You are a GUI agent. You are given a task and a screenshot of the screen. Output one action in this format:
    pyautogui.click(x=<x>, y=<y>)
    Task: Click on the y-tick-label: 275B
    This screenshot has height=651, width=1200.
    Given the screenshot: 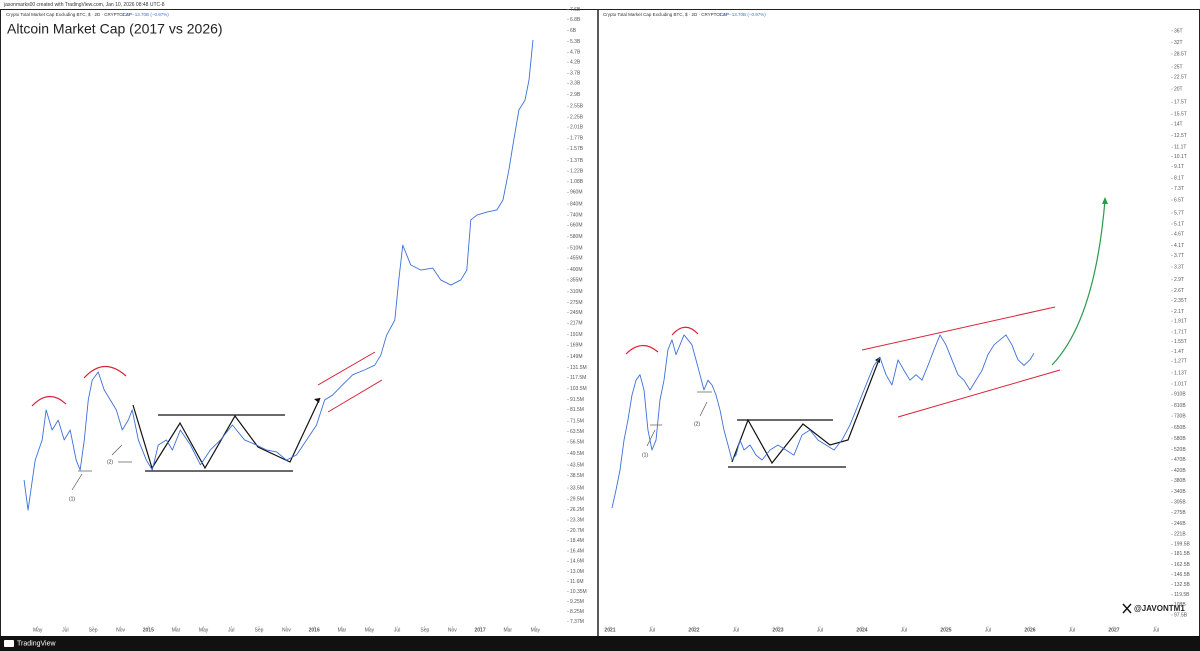 What is the action you would take?
    pyautogui.click(x=1180, y=513)
    